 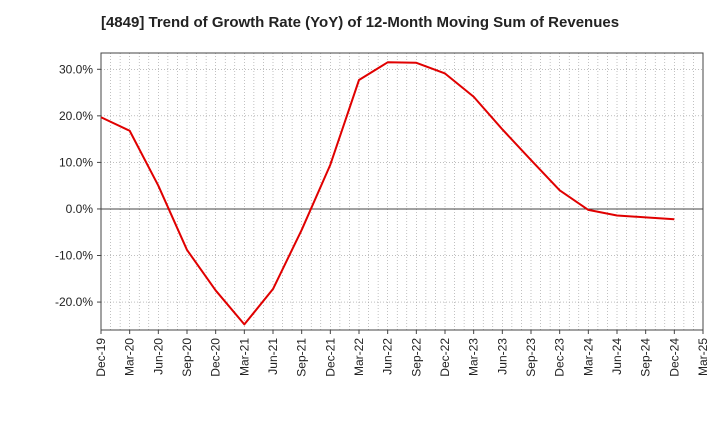 What do you see at coordinates (76, 69) in the screenshot?
I see `y-tick-label: 30.0%` at bounding box center [76, 69].